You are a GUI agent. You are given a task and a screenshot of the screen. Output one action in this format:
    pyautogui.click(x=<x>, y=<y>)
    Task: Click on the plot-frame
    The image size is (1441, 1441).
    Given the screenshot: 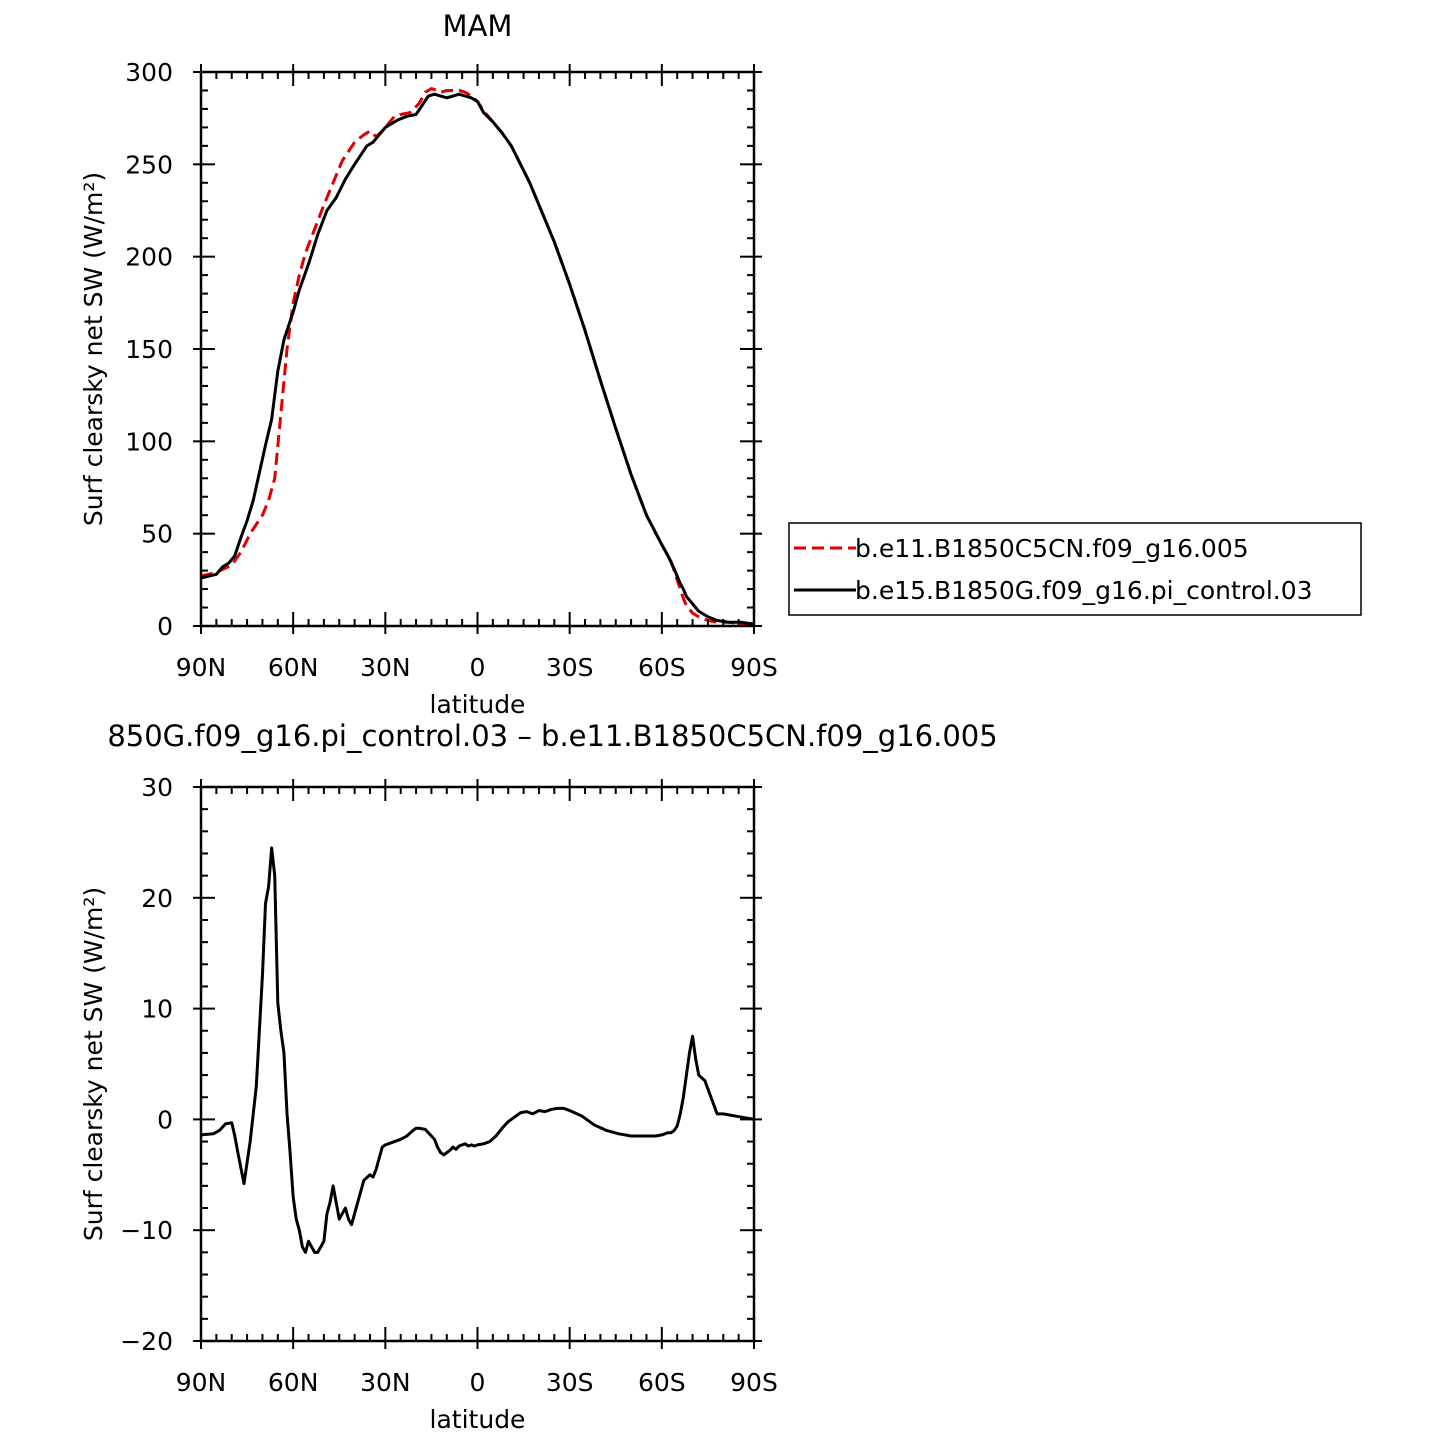 What is the action you would take?
    pyautogui.click(x=477, y=349)
    